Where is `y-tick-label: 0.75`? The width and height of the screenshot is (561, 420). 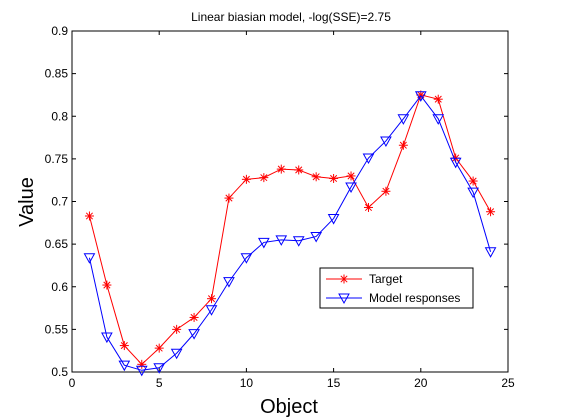 y-tick-label: 0.75 is located at coordinates (57, 159).